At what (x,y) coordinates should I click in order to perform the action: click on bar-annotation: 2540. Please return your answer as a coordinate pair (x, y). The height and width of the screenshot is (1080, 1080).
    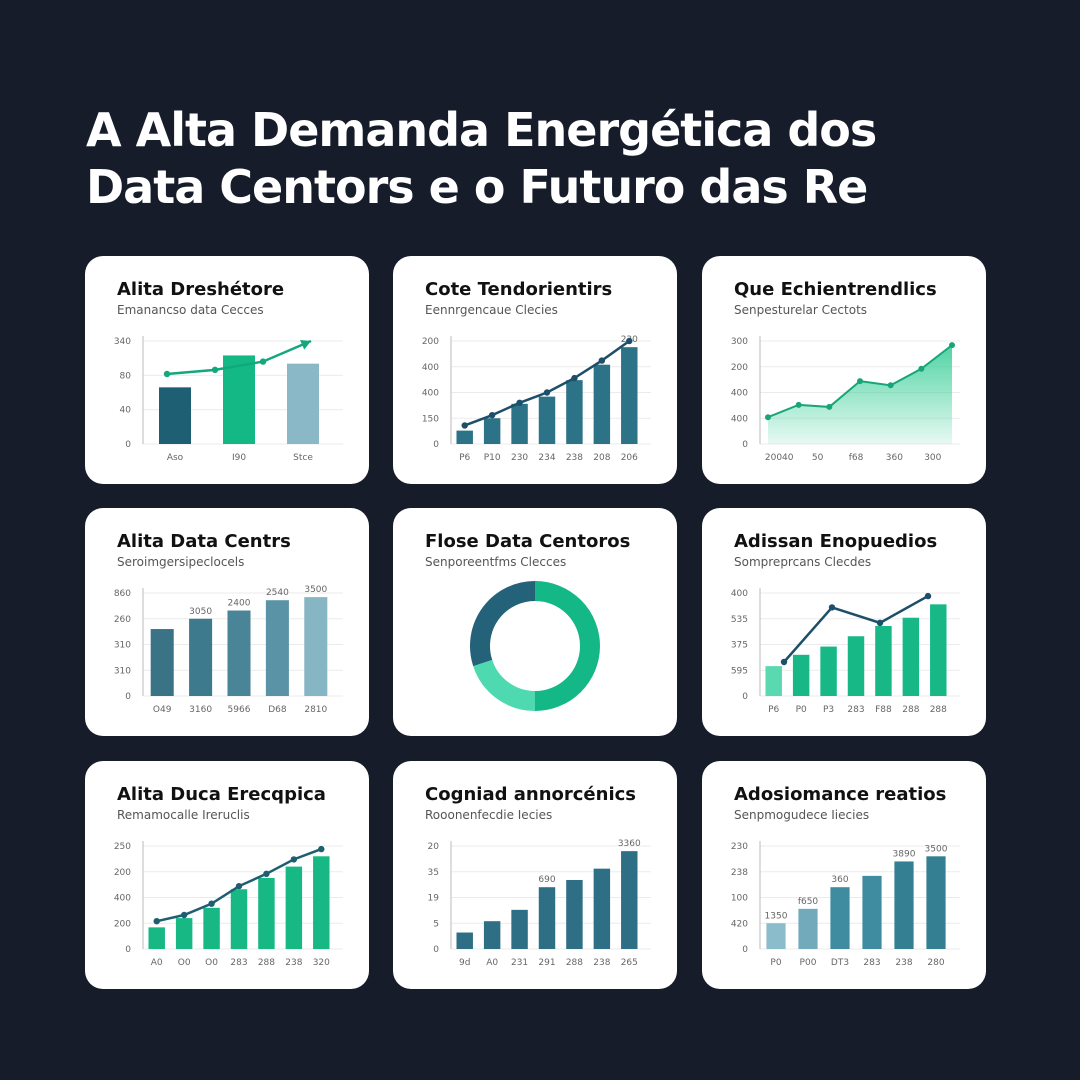
    Looking at the image, I should click on (277, 593).